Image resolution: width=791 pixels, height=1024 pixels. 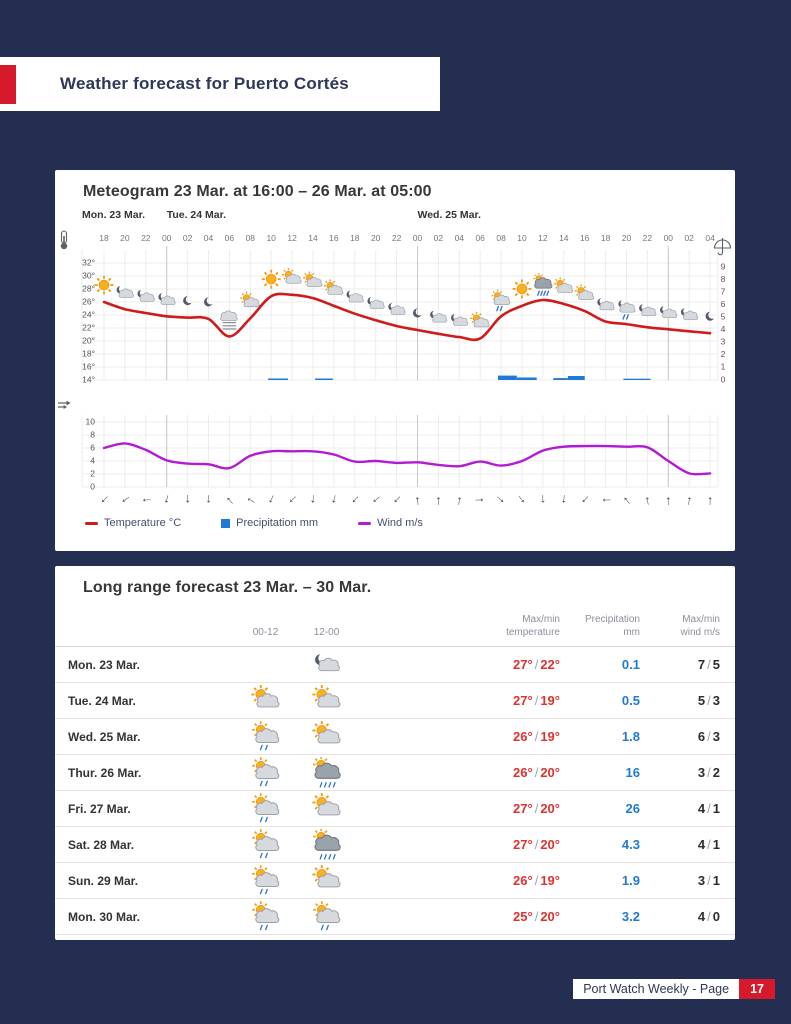 I want to click on svg-text: 22, so click(x=397, y=238).